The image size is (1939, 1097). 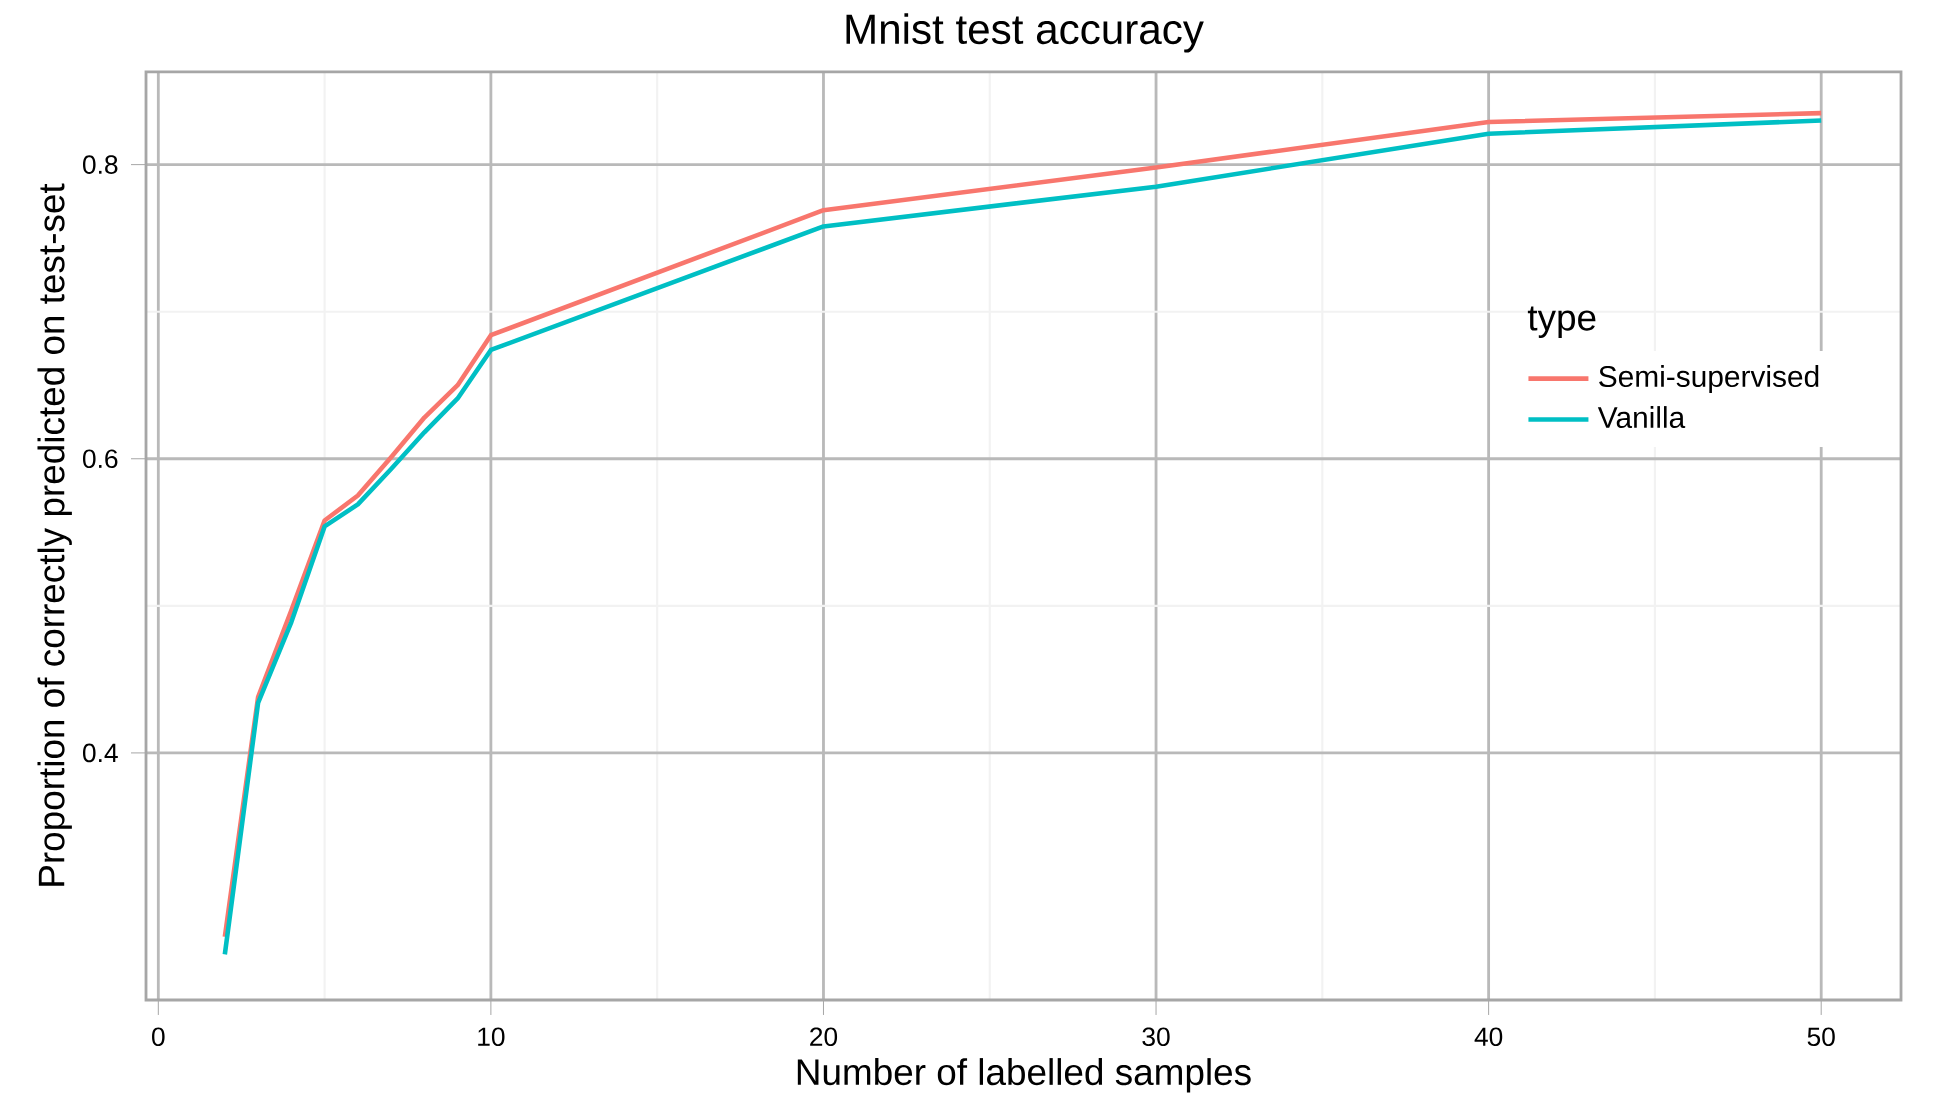 I want to click on x-axis-title: Number of labelled samples, so click(x=1024, y=1075).